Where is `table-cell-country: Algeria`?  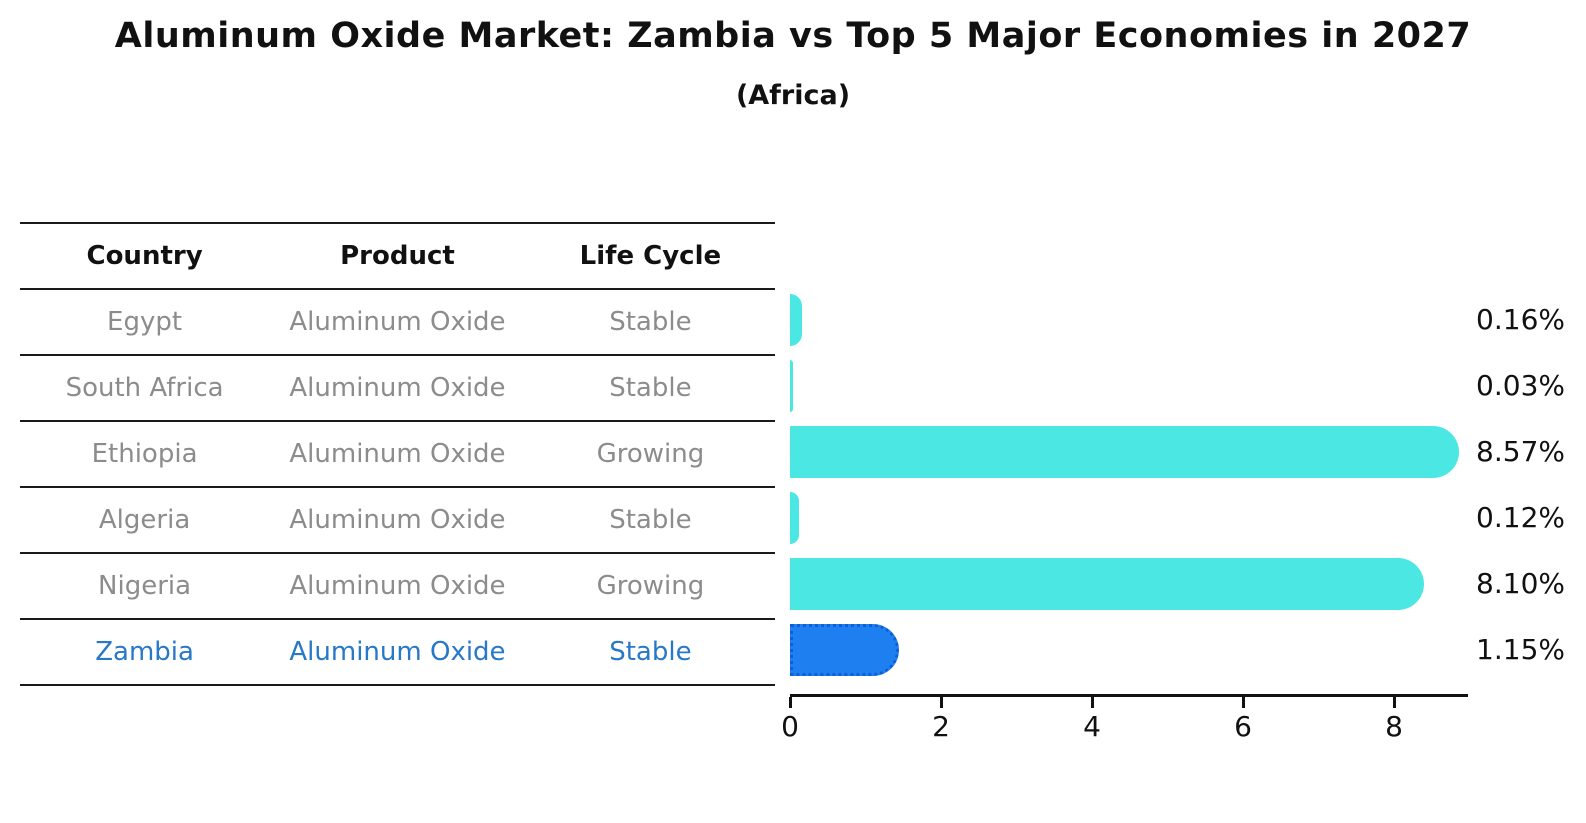 table-cell-country: Algeria is located at coordinates (144, 520).